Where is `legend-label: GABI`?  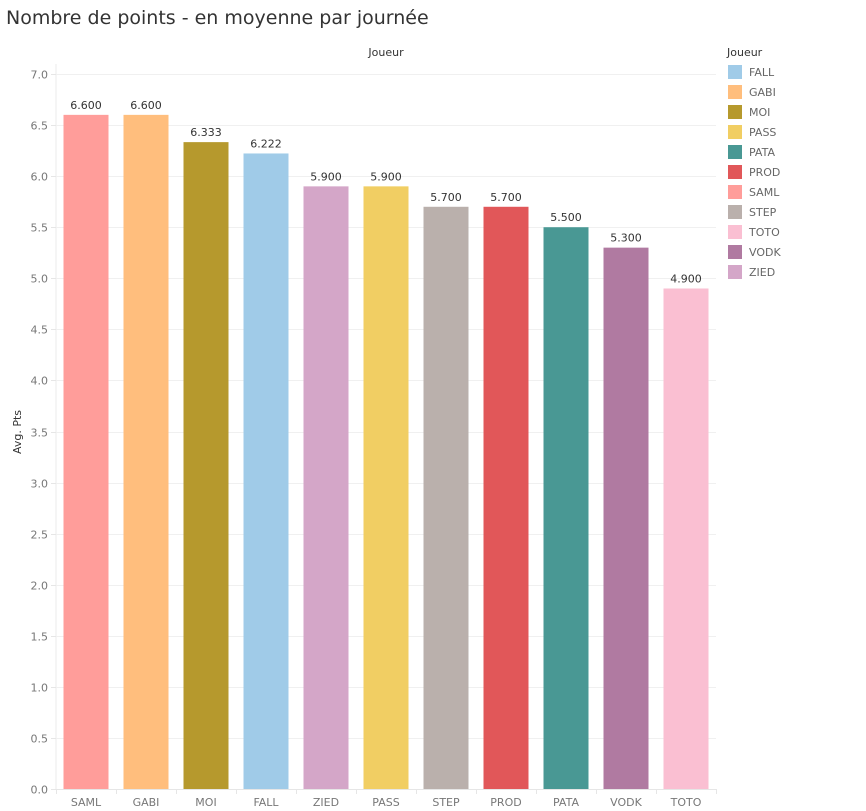 legend-label: GABI is located at coordinates (762, 92).